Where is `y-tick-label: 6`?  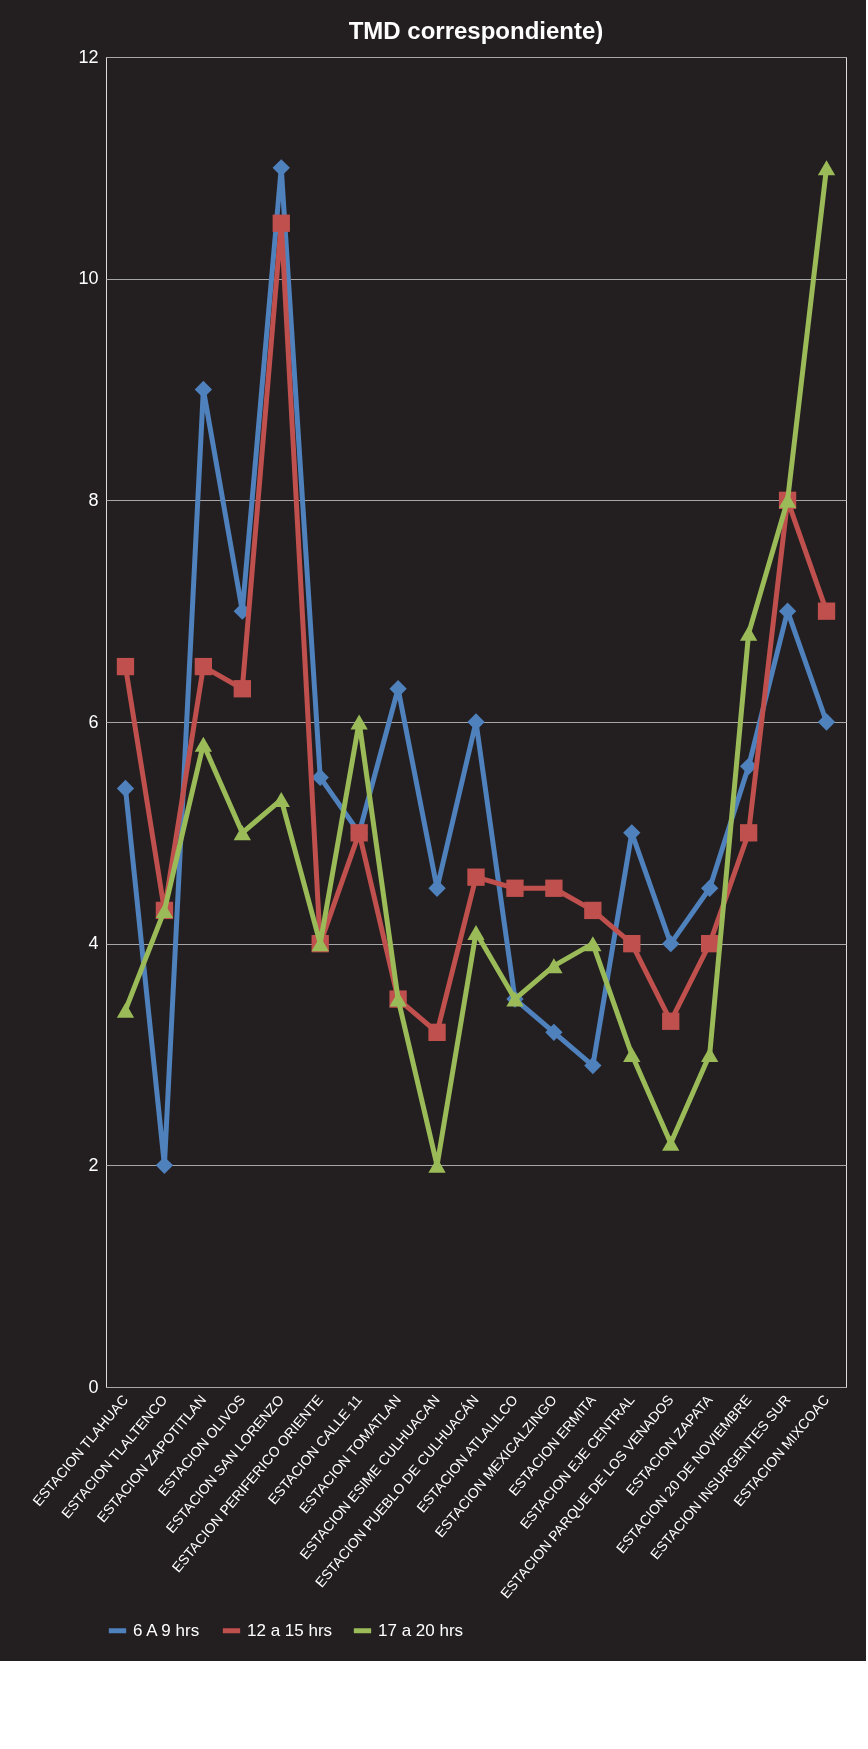
y-tick-label: 6 is located at coordinates (93, 721).